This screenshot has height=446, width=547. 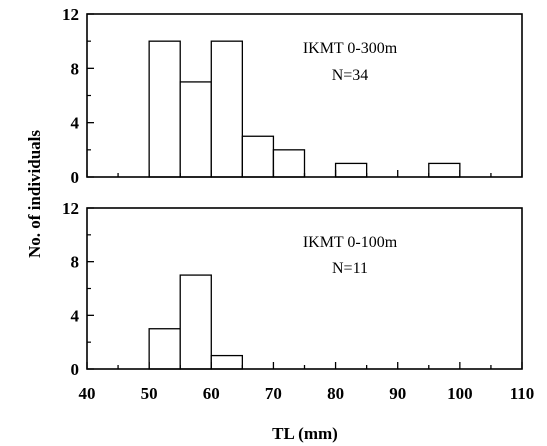 I want to click on panel-annotation-1-1: IKMT 0-300m, so click(x=350, y=48).